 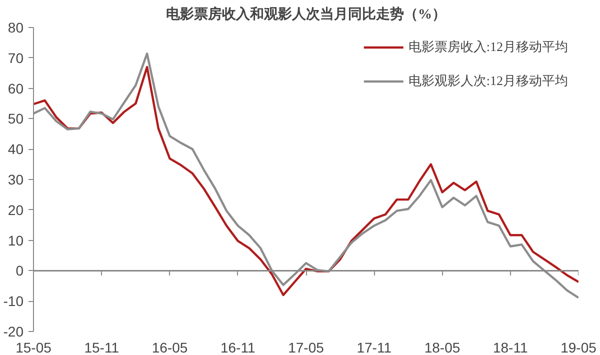 I want to click on legend-label: 电影观影人次:12月移动平均, so click(x=488, y=81).